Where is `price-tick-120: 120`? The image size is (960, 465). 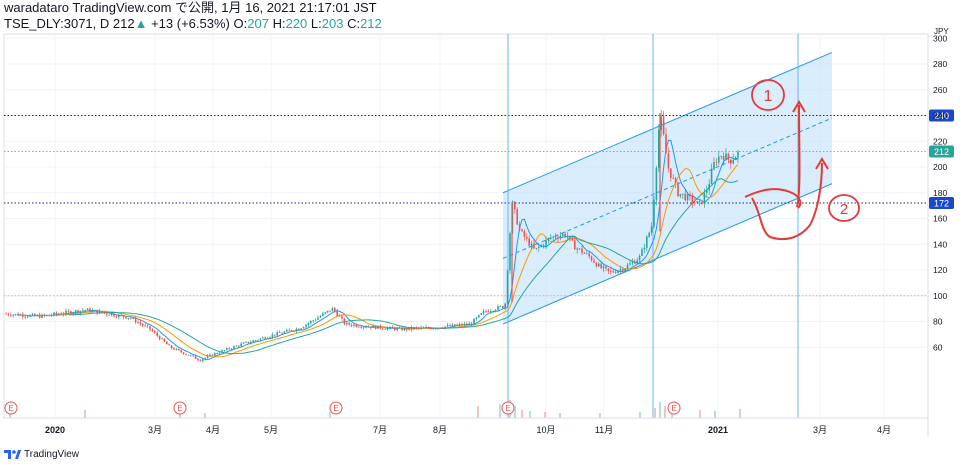
price-tick-120: 120 is located at coordinates (940, 270).